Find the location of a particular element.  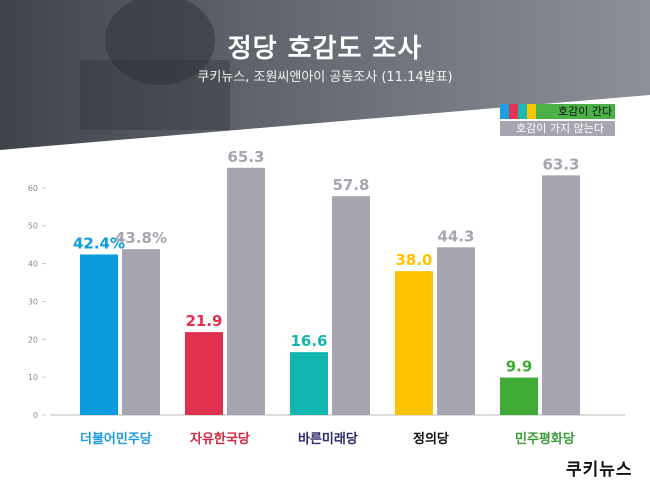

y-tick-label: 0 is located at coordinates (35, 415).